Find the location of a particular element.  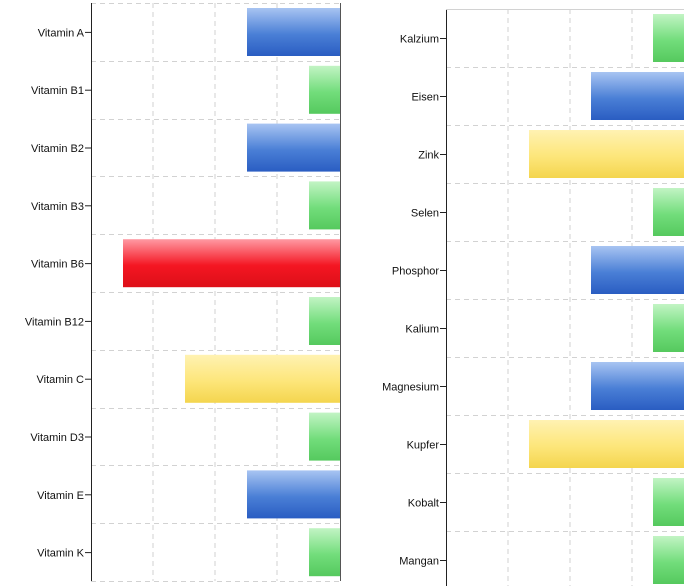

tick-label-vitamin-b12: Vitamin B12 is located at coordinates (54, 322).